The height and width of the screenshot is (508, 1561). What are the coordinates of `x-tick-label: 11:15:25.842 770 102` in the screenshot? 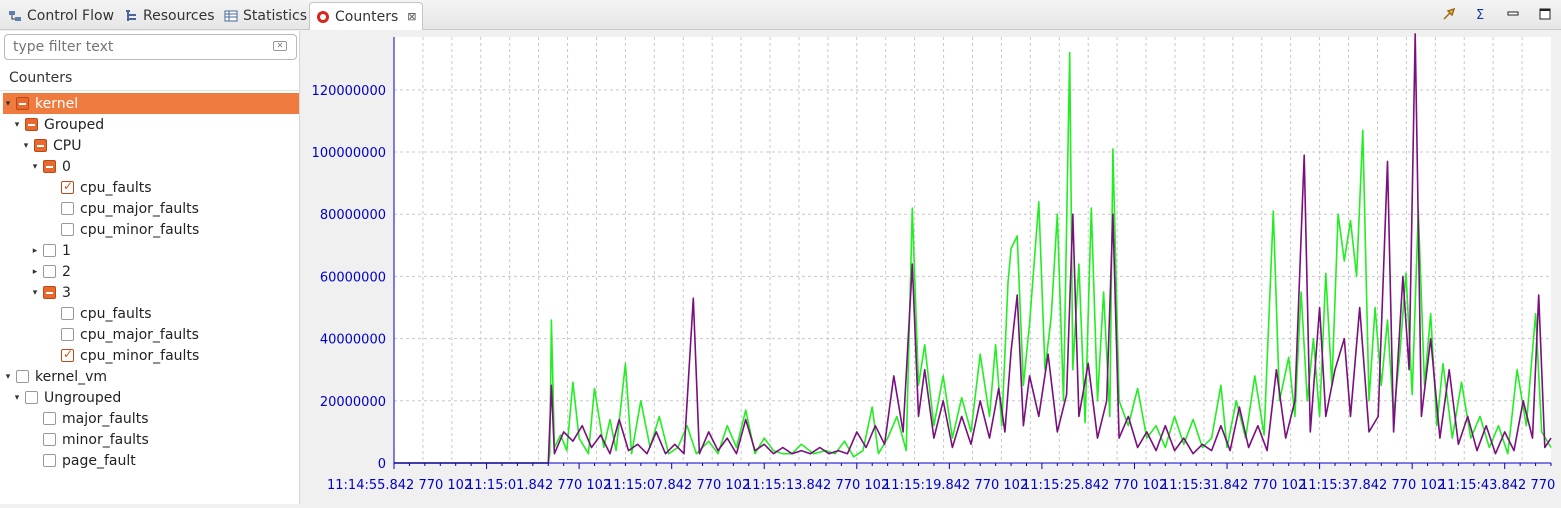 It's located at (1094, 485).